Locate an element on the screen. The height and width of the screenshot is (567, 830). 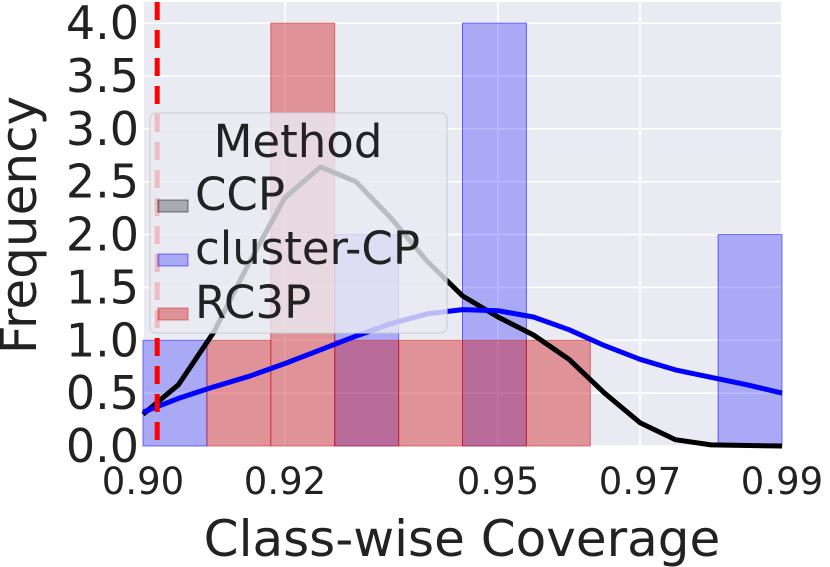
legend-swatch-cluster-cp is located at coordinates (173, 260).